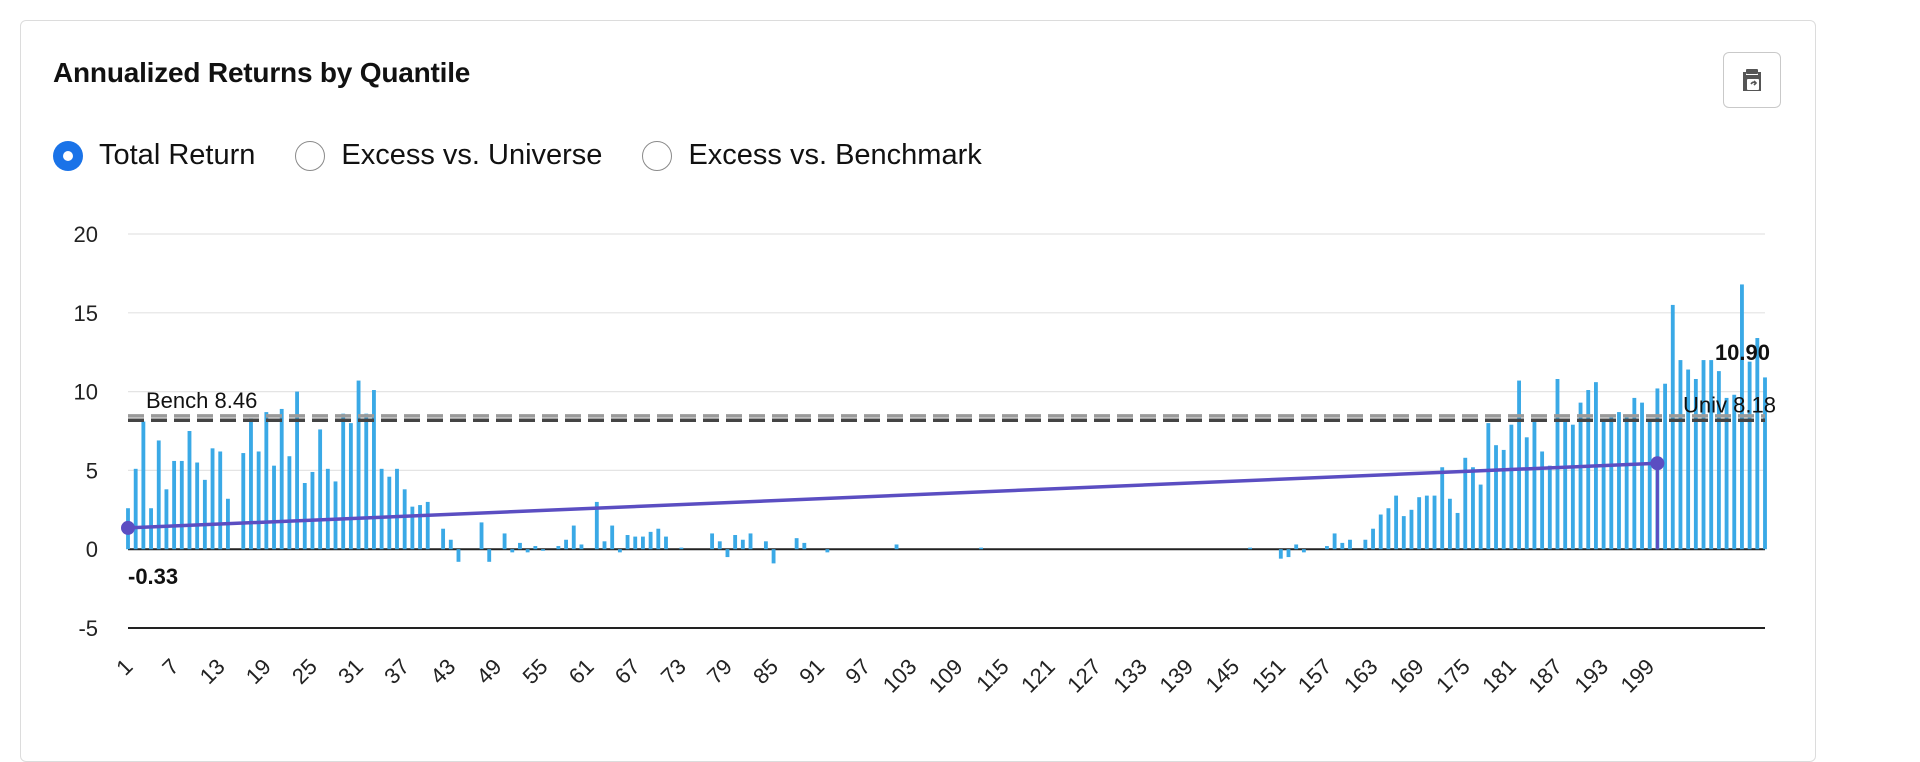 The height and width of the screenshot is (762, 1920). I want to click on radio-label-total-return: Total Return, so click(177, 155).